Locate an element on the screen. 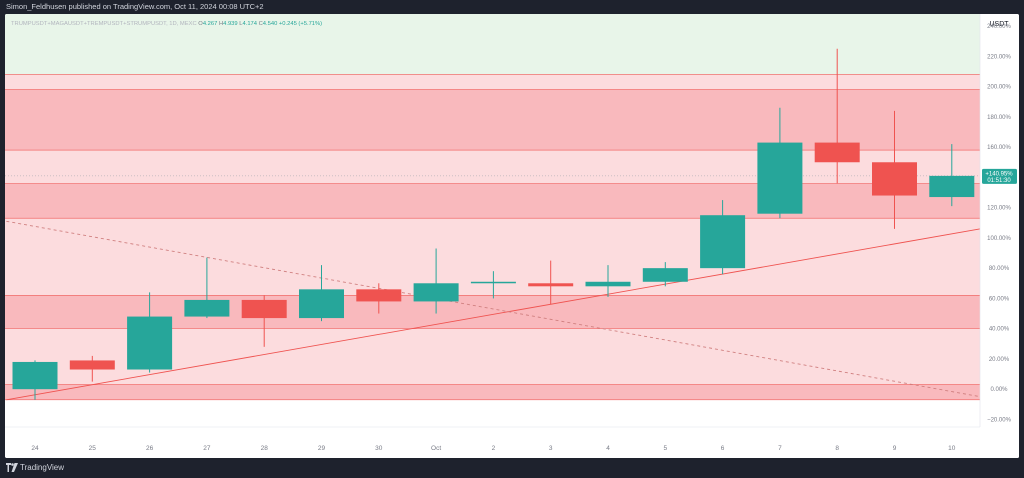  y-tick-label: 160.00% is located at coordinates (999, 148).